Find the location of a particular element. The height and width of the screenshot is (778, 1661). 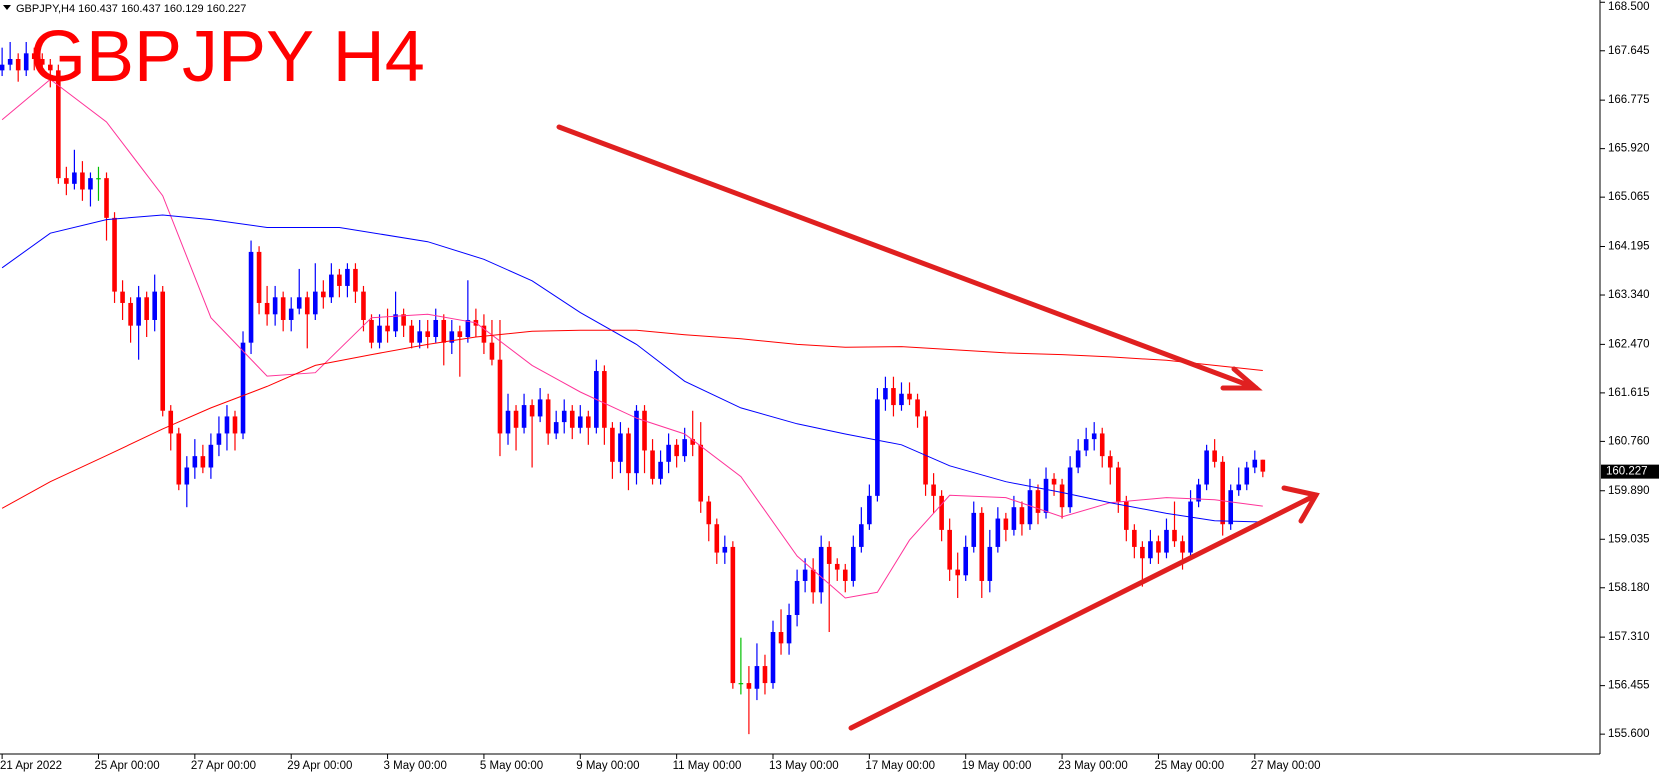

y-tick-label: 161.615 is located at coordinates (1629, 393).